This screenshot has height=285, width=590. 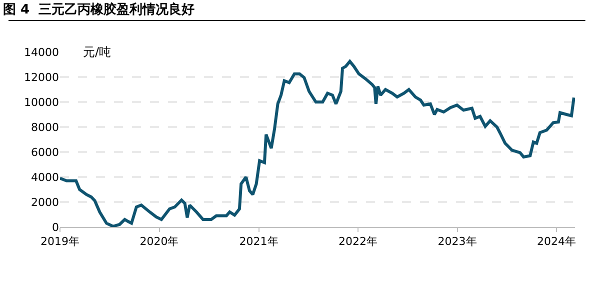 I want to click on y-tick-label: 4000, so click(x=45, y=177).